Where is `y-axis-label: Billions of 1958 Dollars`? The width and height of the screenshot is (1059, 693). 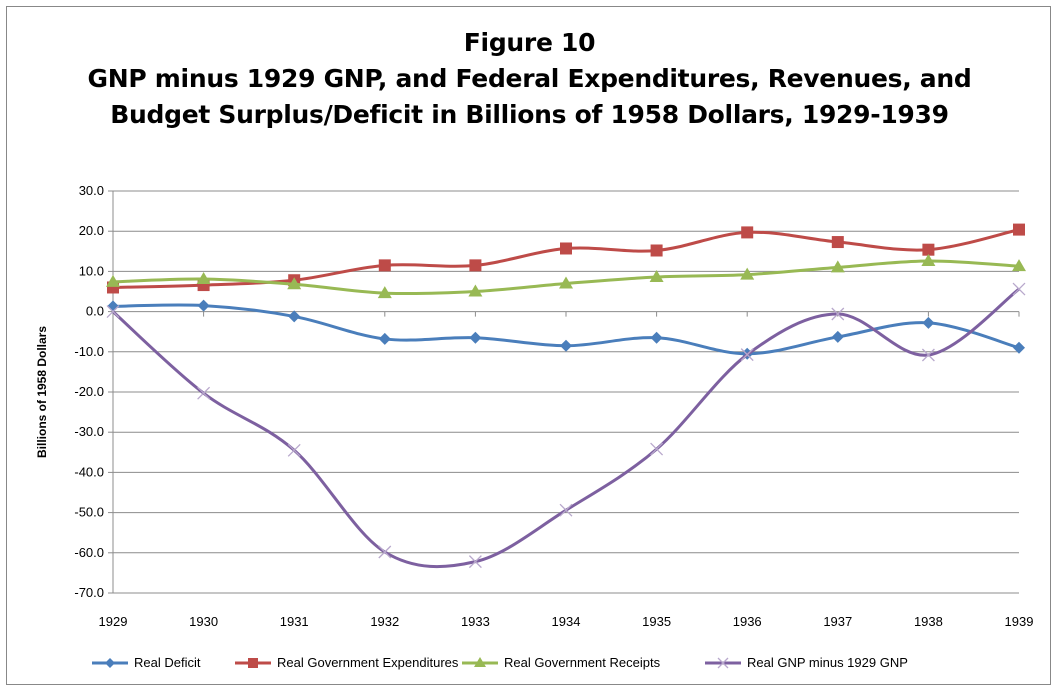
y-axis-label: Billions of 1958 Dollars is located at coordinates (42, 392).